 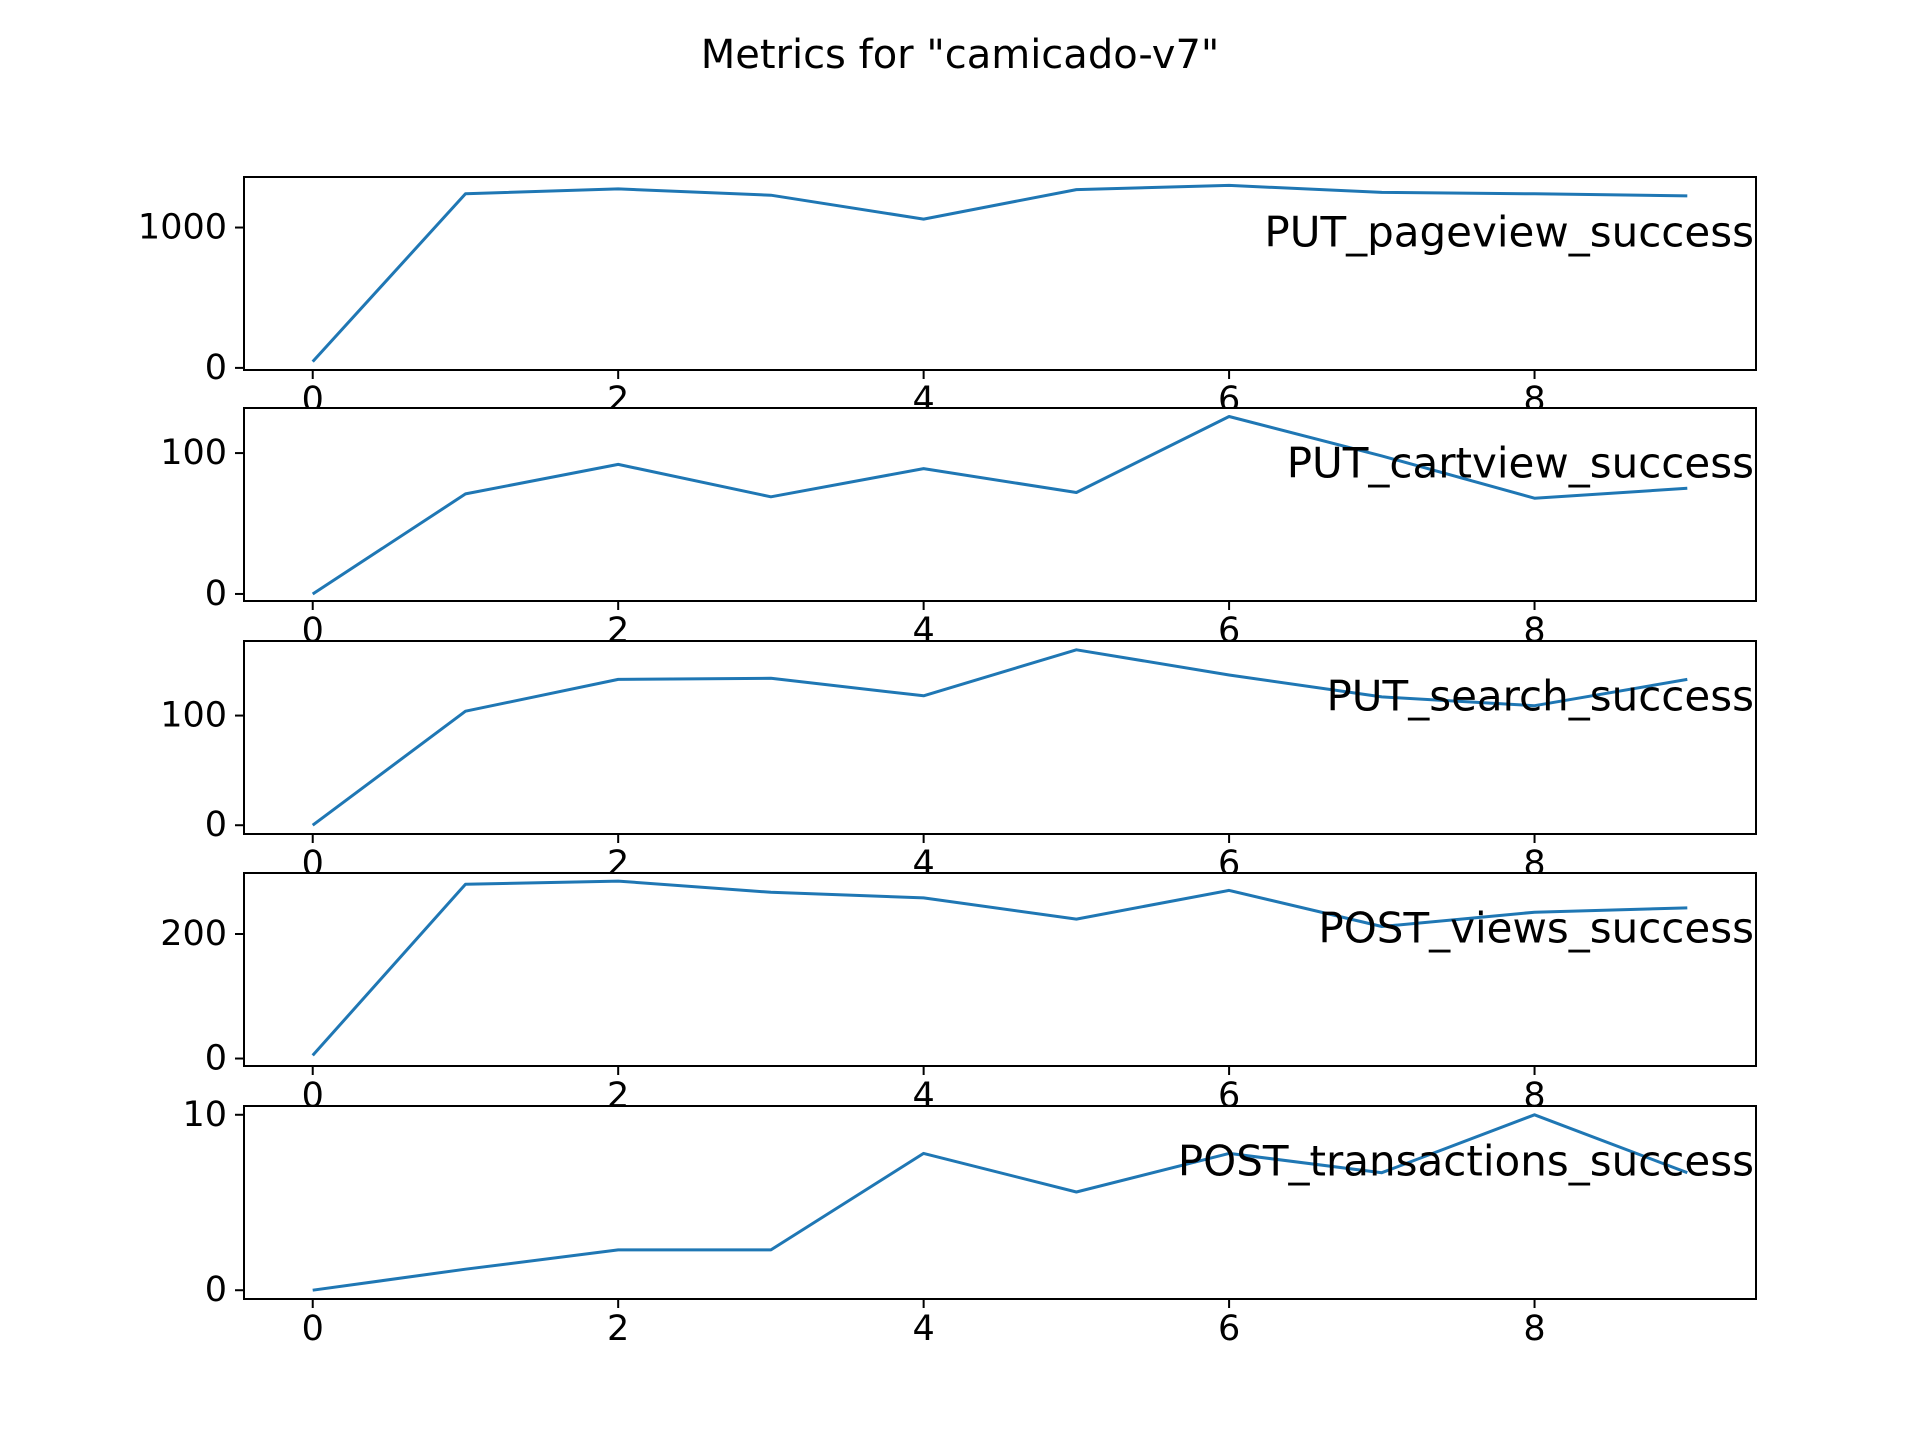 What do you see at coordinates (182, 228) in the screenshot?
I see `y-tick-label: 1000` at bounding box center [182, 228].